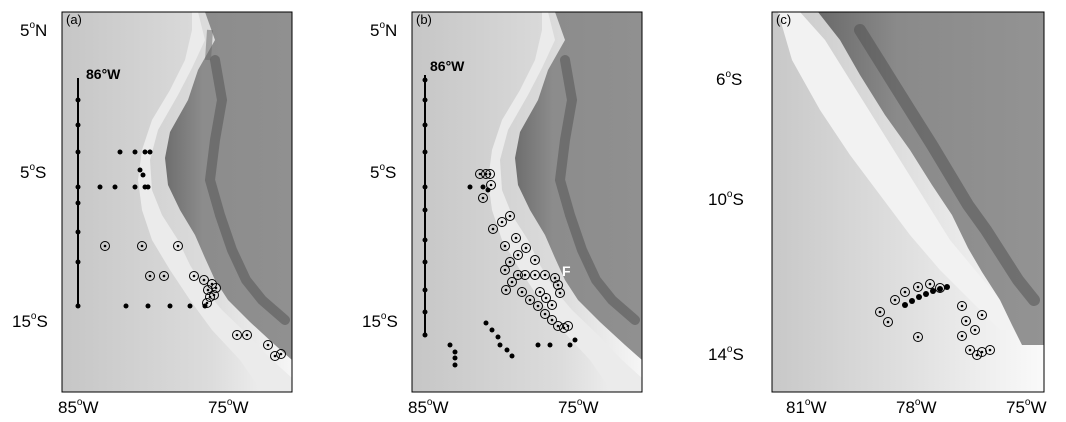  Describe the element at coordinates (916, 407) in the screenshot. I see `lon-tick-78w: 78oW` at that location.